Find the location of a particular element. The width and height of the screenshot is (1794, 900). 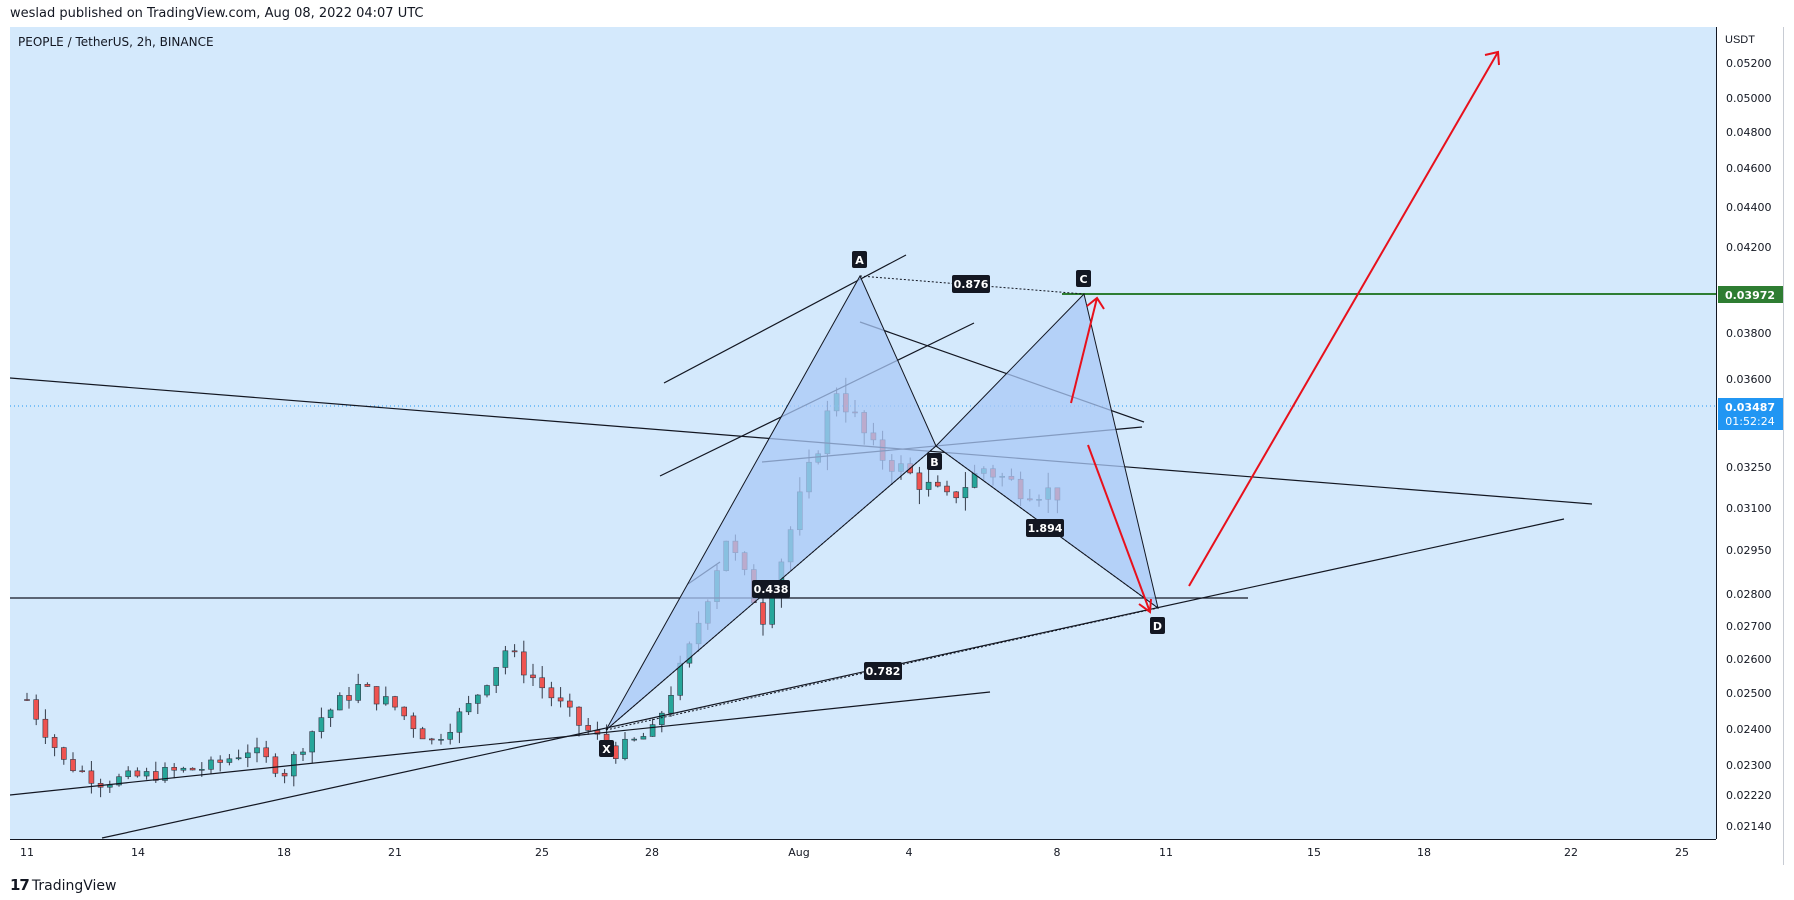

price-tick: 0.02140 is located at coordinates (1749, 826).